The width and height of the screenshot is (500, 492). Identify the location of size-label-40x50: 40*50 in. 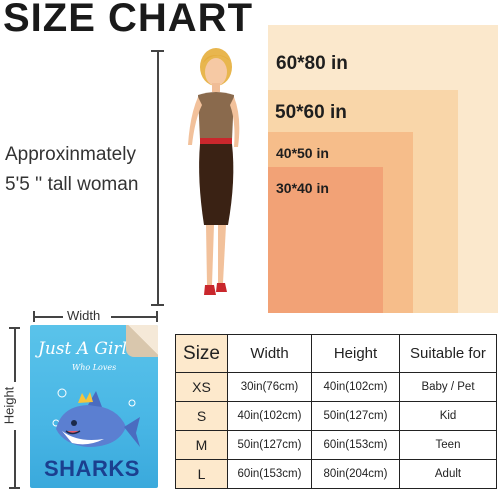
(302, 153).